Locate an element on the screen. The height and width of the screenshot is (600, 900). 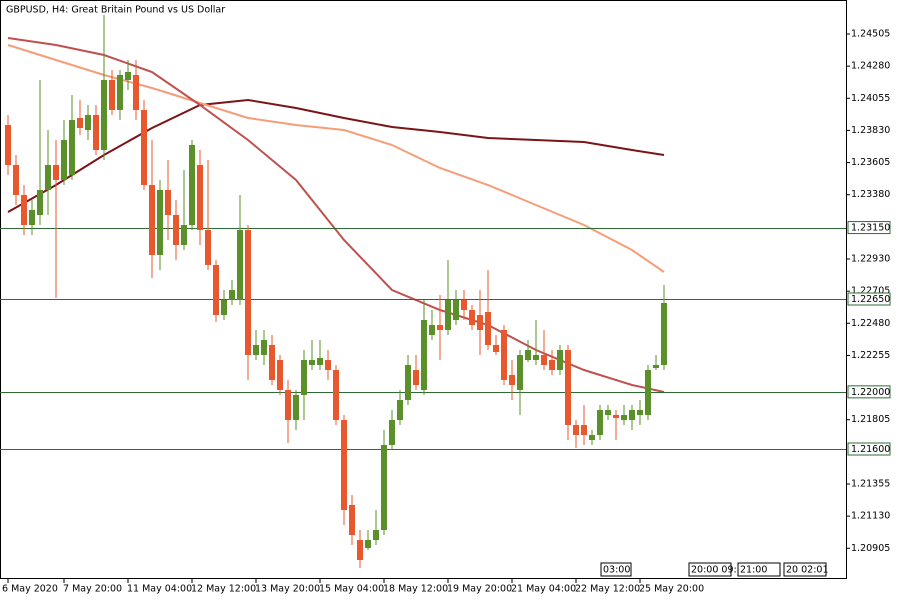
scale-label: 03:00 is located at coordinates (616, 570).